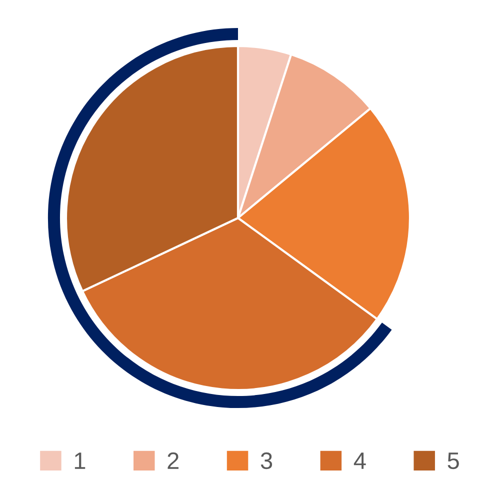 This screenshot has height=500, width=500. What do you see at coordinates (173, 460) in the screenshot?
I see `legend-label: 2` at bounding box center [173, 460].